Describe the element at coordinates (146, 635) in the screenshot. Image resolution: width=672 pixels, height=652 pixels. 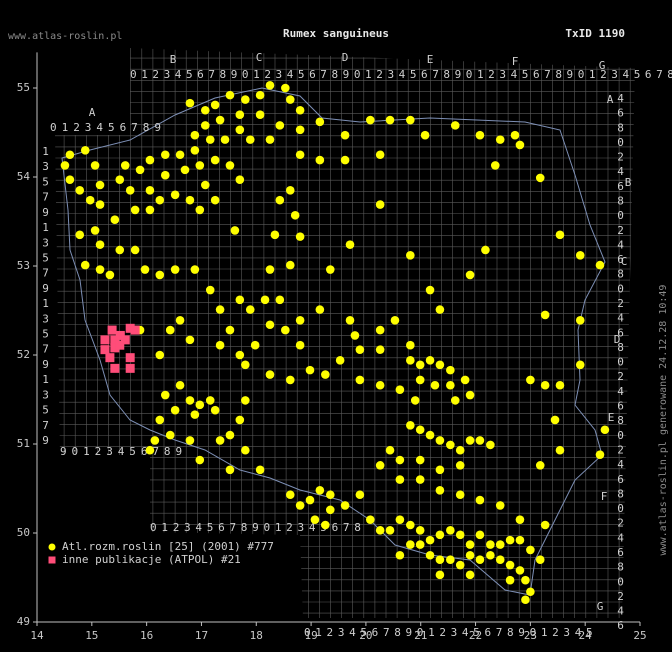
I see `x-tick-label: 16` at that location.